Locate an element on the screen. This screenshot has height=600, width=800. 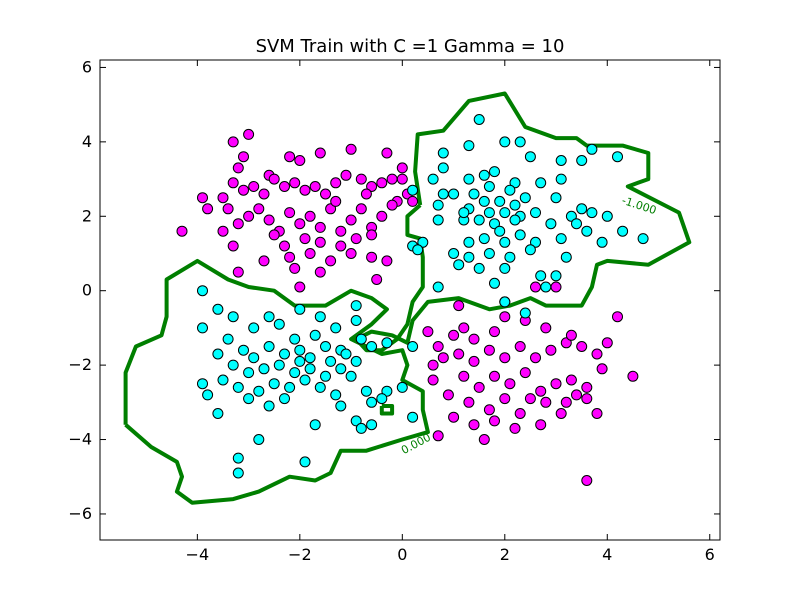
x-tick-label: −2 is located at coordinates (300, 554).